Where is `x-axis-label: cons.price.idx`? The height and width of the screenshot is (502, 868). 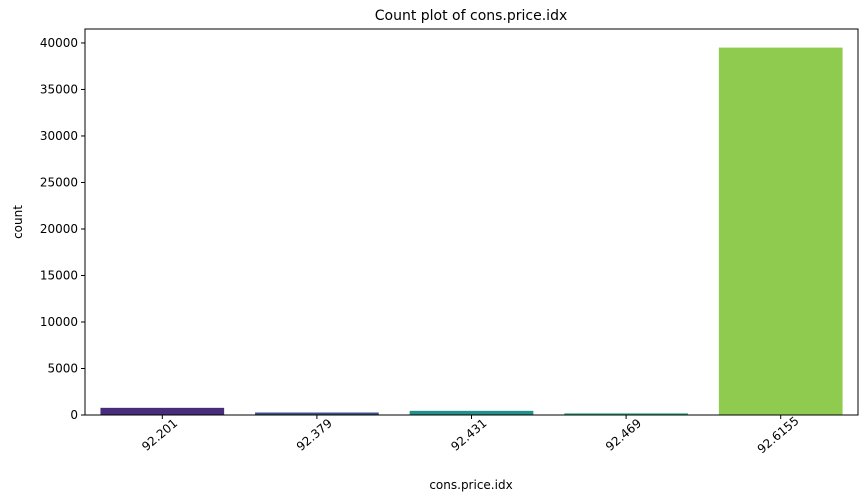
x-axis-label: cons.price.idx is located at coordinates (470, 485).